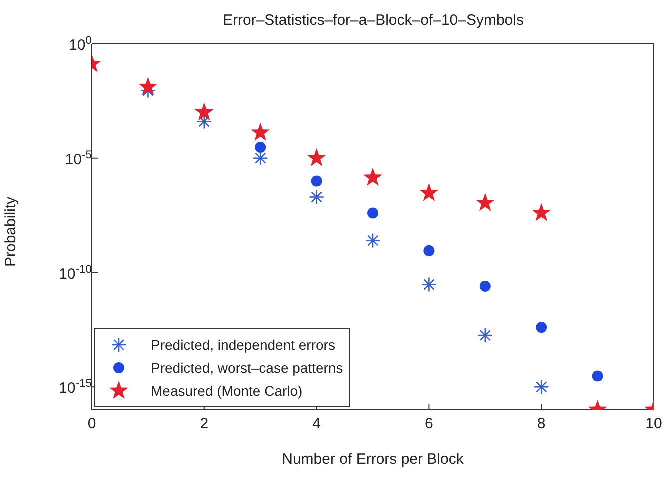  What do you see at coordinates (243, 344) in the screenshot?
I see `legend-label: Predicted, independent errors` at bounding box center [243, 344].